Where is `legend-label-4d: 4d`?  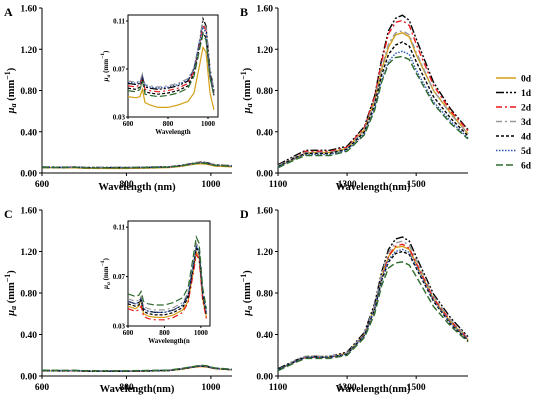
legend-label-4d: 4d is located at coordinates (526, 138).